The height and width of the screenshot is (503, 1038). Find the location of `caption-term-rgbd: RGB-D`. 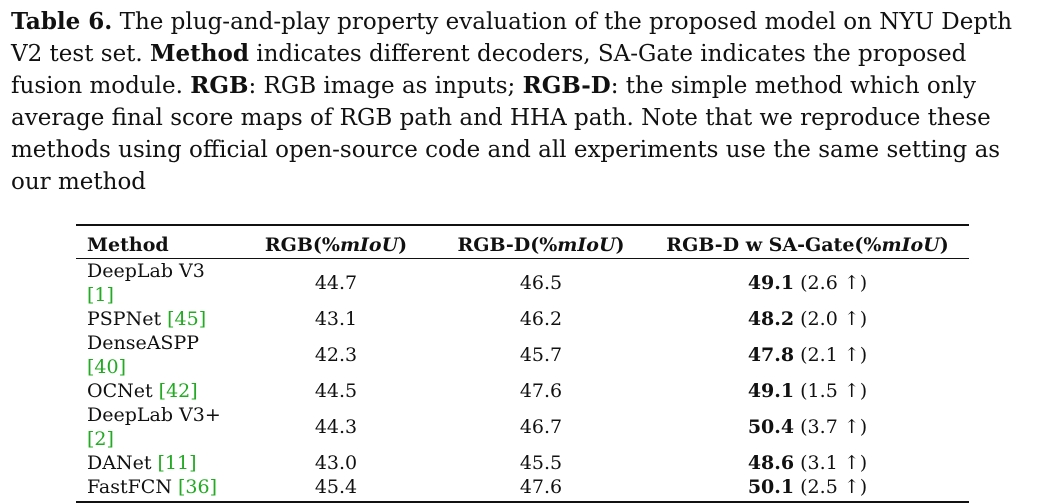

caption-term-rgbd: RGB-D is located at coordinates (566, 85).